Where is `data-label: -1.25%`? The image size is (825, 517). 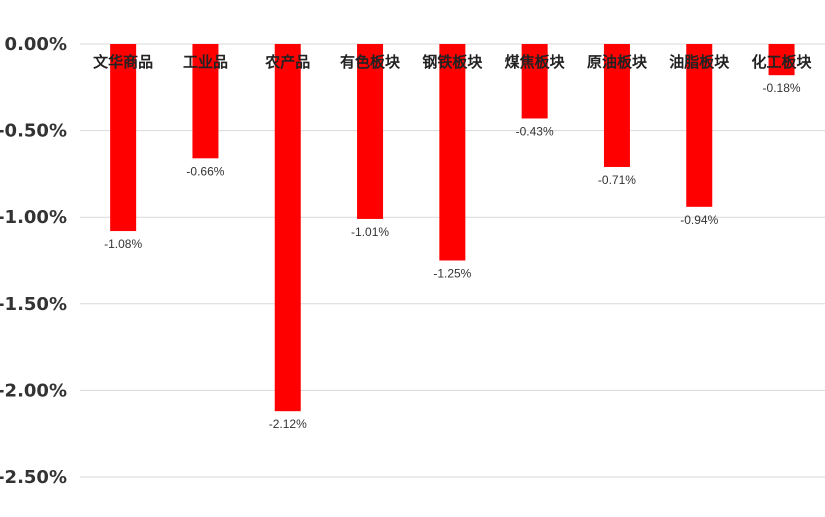 data-label: -1.25% is located at coordinates (452, 274).